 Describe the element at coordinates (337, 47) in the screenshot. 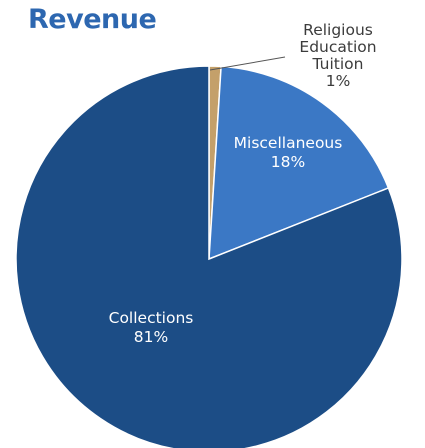

I see `slice-name-label: Education` at that location.